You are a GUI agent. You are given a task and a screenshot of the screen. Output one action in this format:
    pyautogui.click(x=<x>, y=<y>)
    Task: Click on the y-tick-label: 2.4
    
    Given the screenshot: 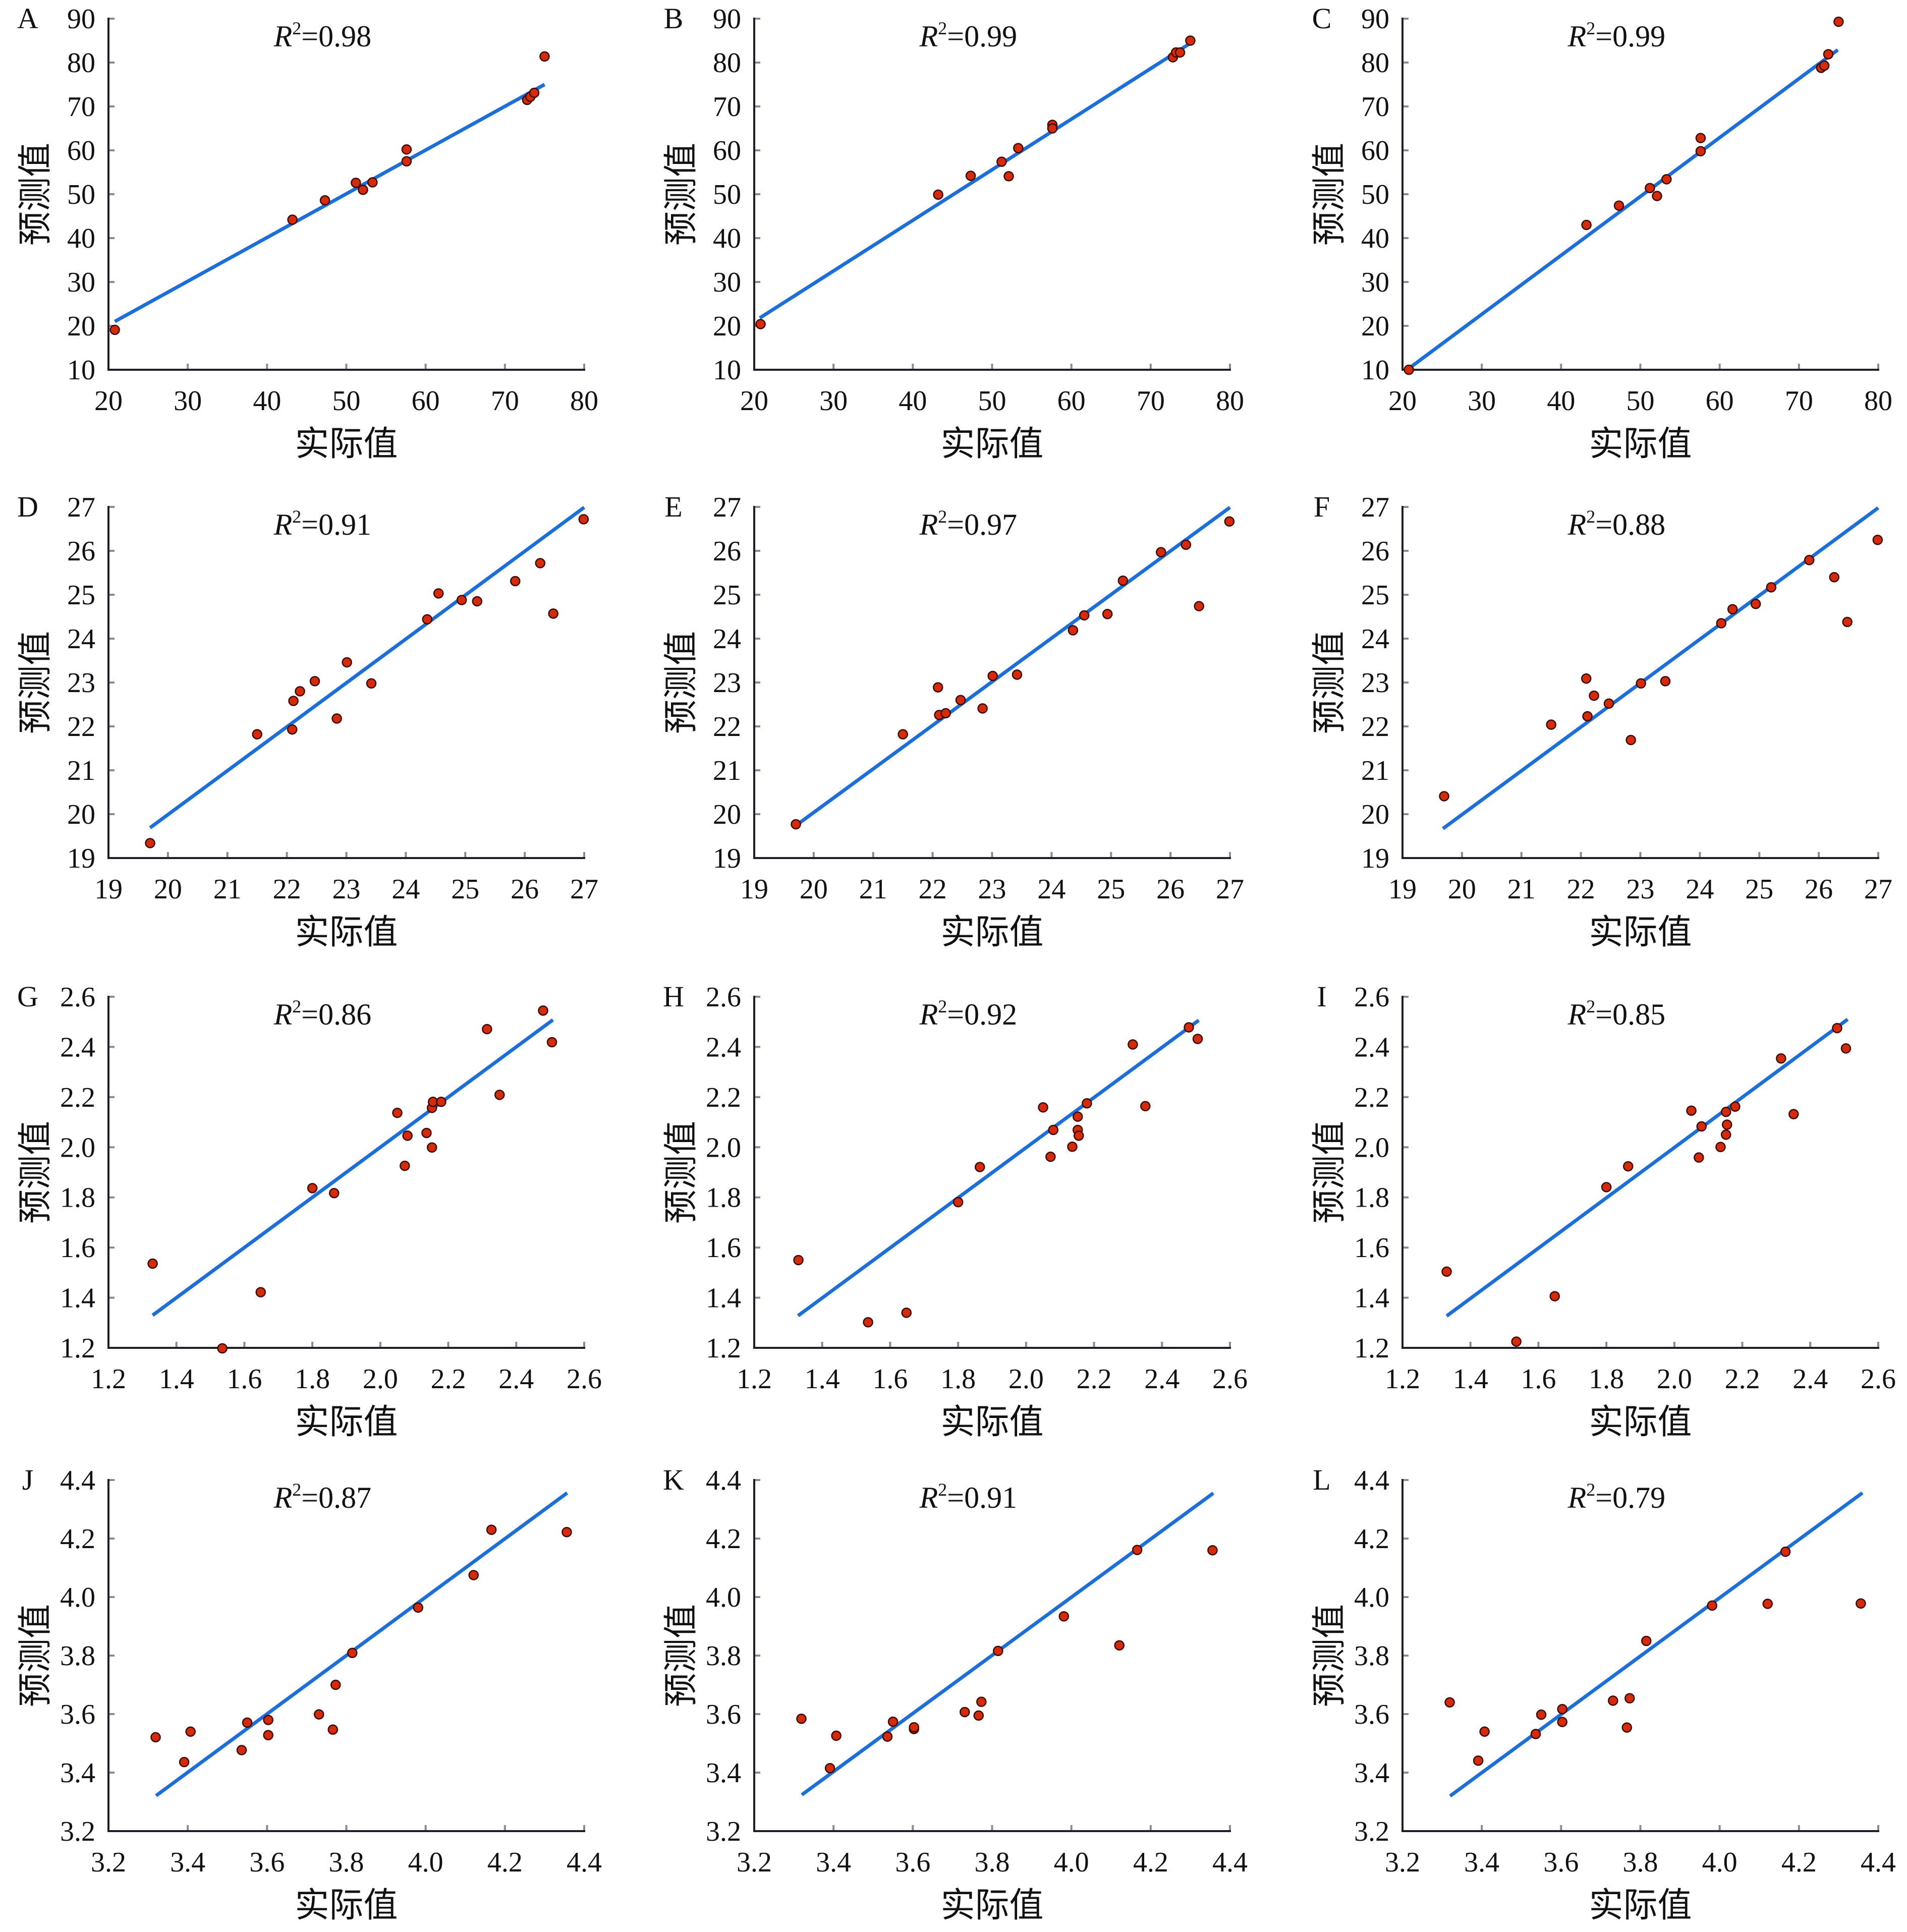 What is the action you would take?
    pyautogui.click(x=1371, y=1047)
    